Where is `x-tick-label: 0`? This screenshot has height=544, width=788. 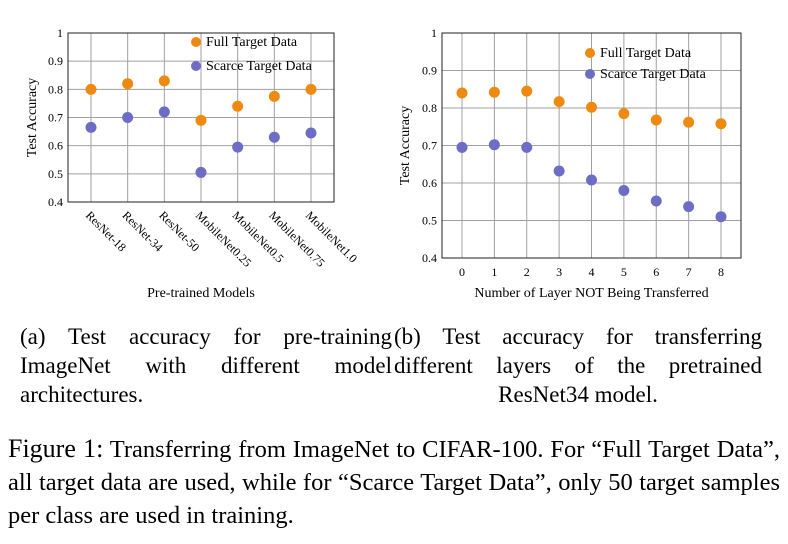 x-tick-label: 0 is located at coordinates (462, 272).